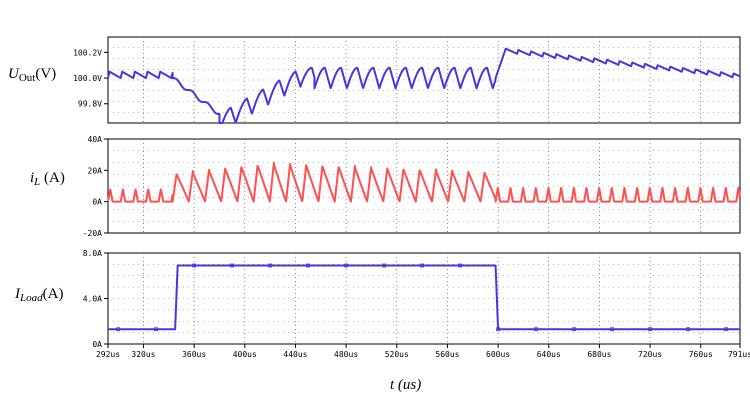 This screenshot has width=750, height=401. Describe the element at coordinates (650, 354) in the screenshot. I see `x-tick-label: 720us` at that location.